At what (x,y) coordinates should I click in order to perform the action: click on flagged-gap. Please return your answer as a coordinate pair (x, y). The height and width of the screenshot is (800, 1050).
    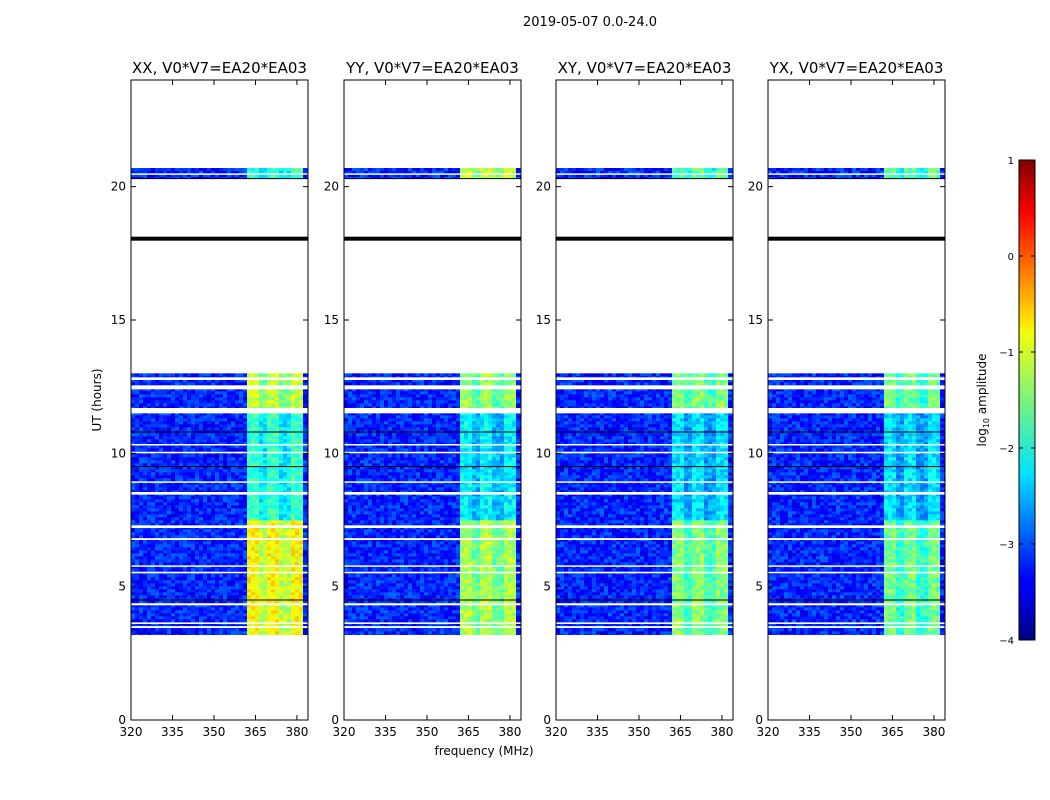
    Looking at the image, I should click on (219, 482).